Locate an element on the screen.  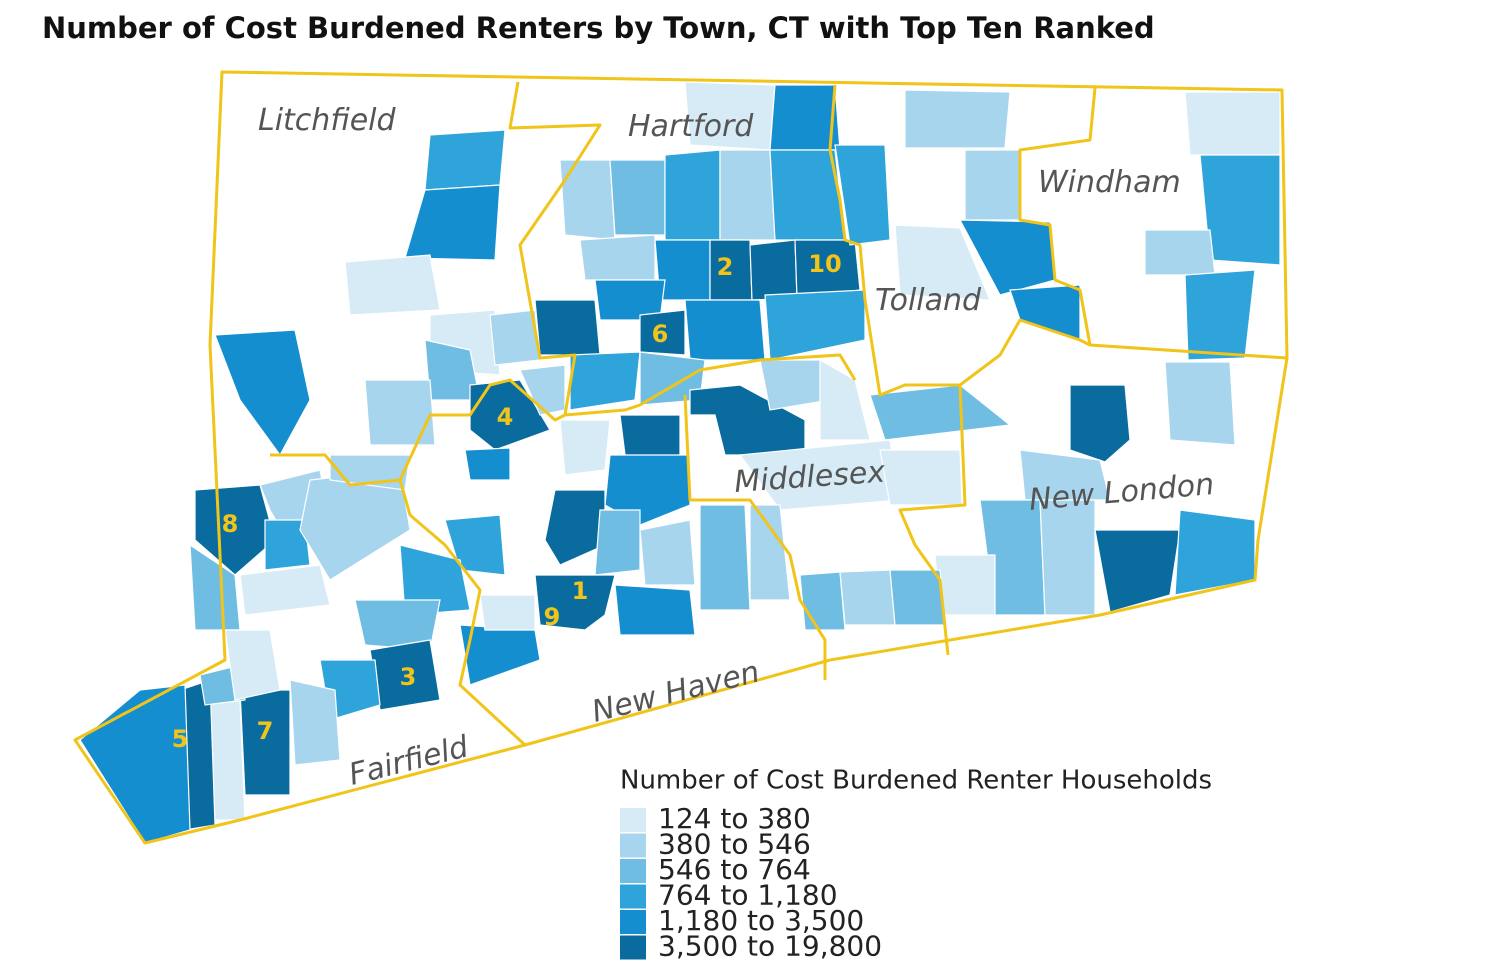
rank-label: 6 is located at coordinates (660, 334).